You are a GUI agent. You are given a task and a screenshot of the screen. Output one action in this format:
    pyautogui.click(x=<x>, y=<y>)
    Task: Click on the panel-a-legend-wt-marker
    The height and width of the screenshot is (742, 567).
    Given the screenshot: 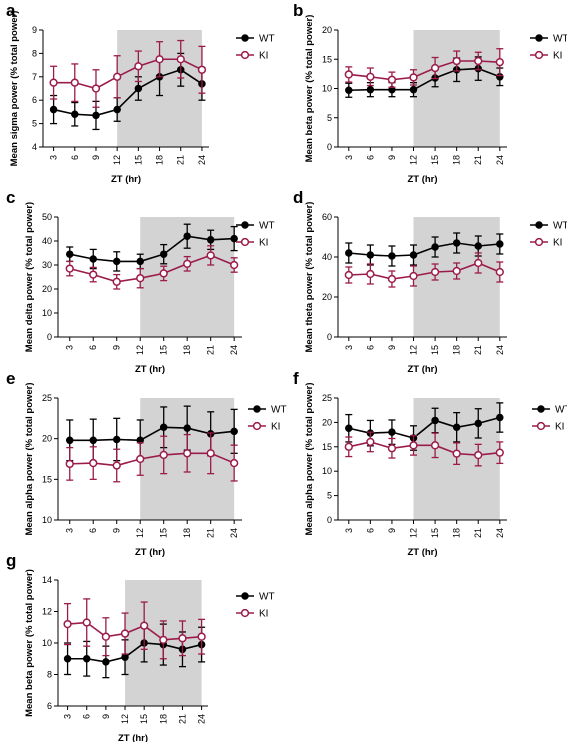 What is the action you would take?
    pyautogui.click(x=245, y=38)
    